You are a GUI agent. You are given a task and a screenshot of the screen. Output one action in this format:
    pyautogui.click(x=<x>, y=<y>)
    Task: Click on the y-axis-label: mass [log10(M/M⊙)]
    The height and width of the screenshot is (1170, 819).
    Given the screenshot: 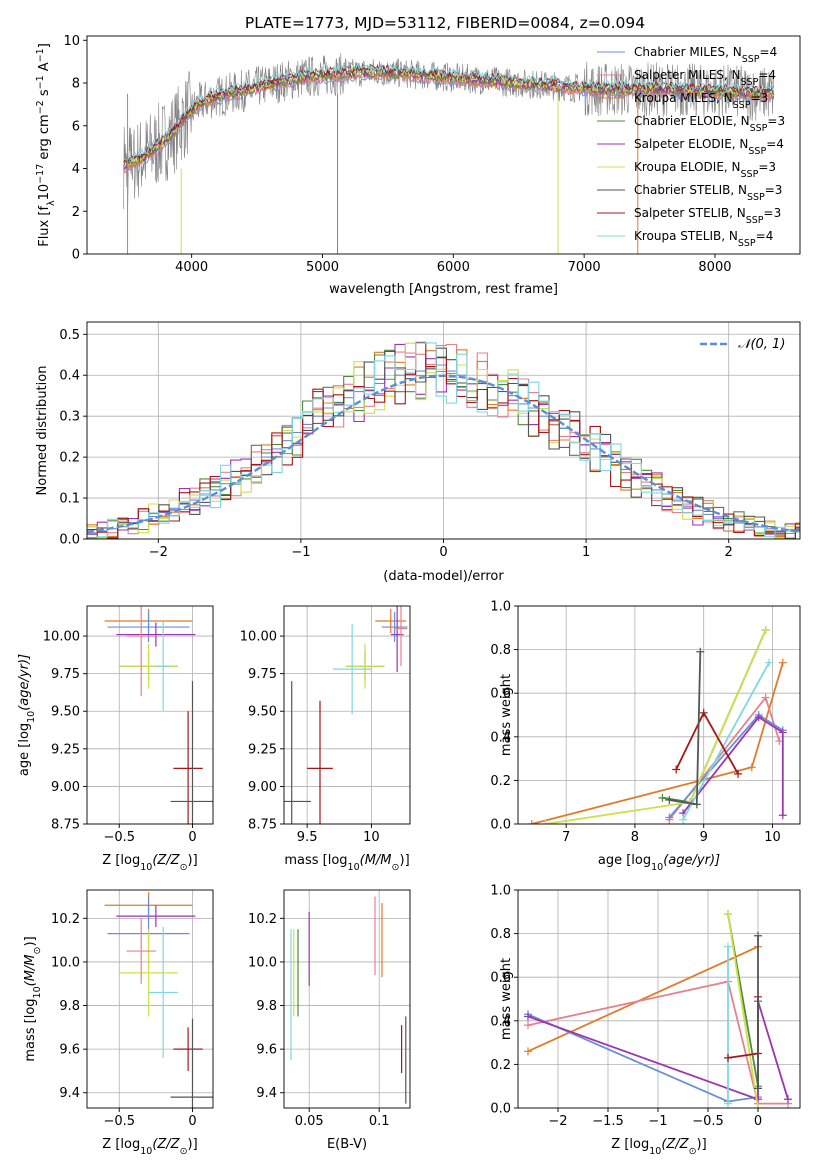 What is the action you would take?
    pyautogui.click(x=33, y=998)
    